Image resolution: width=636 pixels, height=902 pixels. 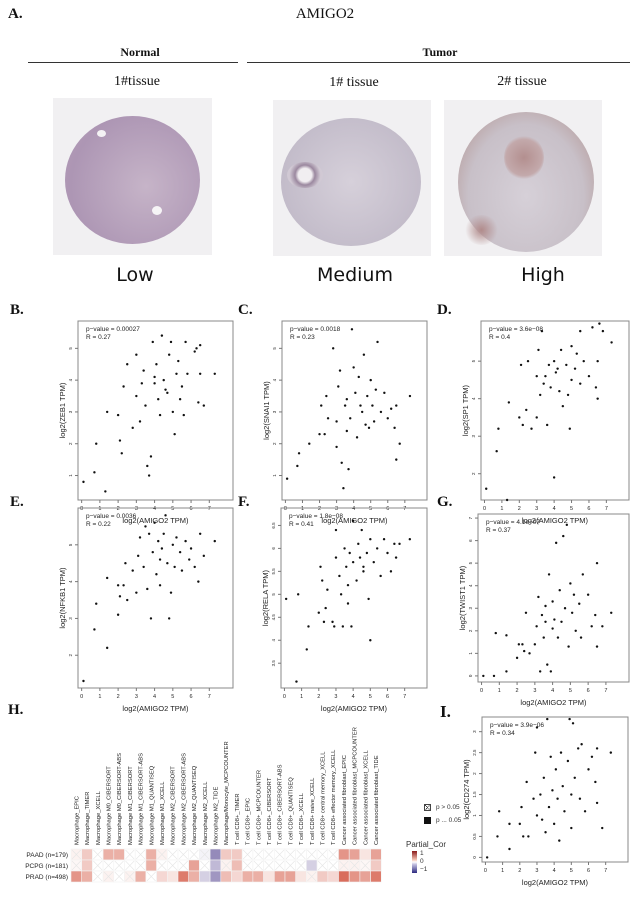 What do you see at coordinates (301, 524) in the screenshot?
I see `r-annotation: R = 0.41` at bounding box center [301, 524].